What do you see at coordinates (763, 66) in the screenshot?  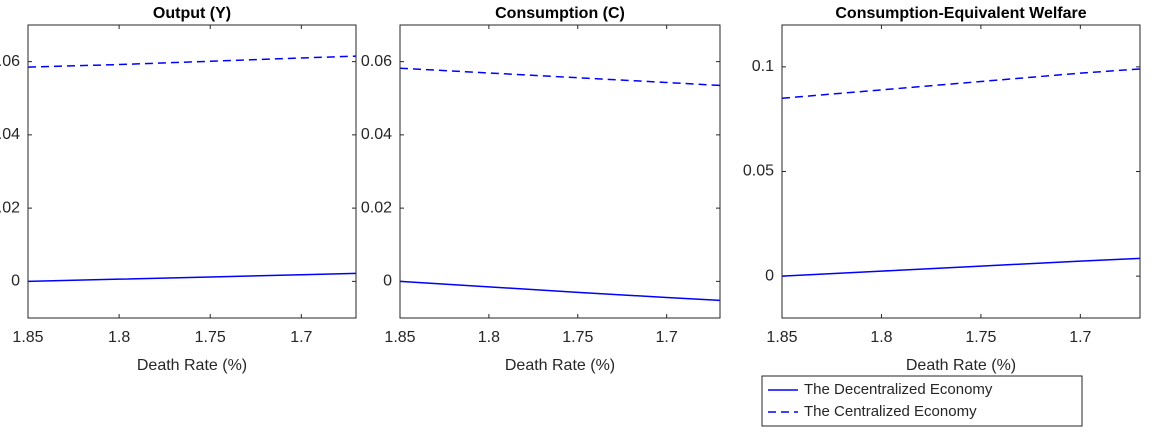 I see `y-tick-label: 0.1` at bounding box center [763, 66].